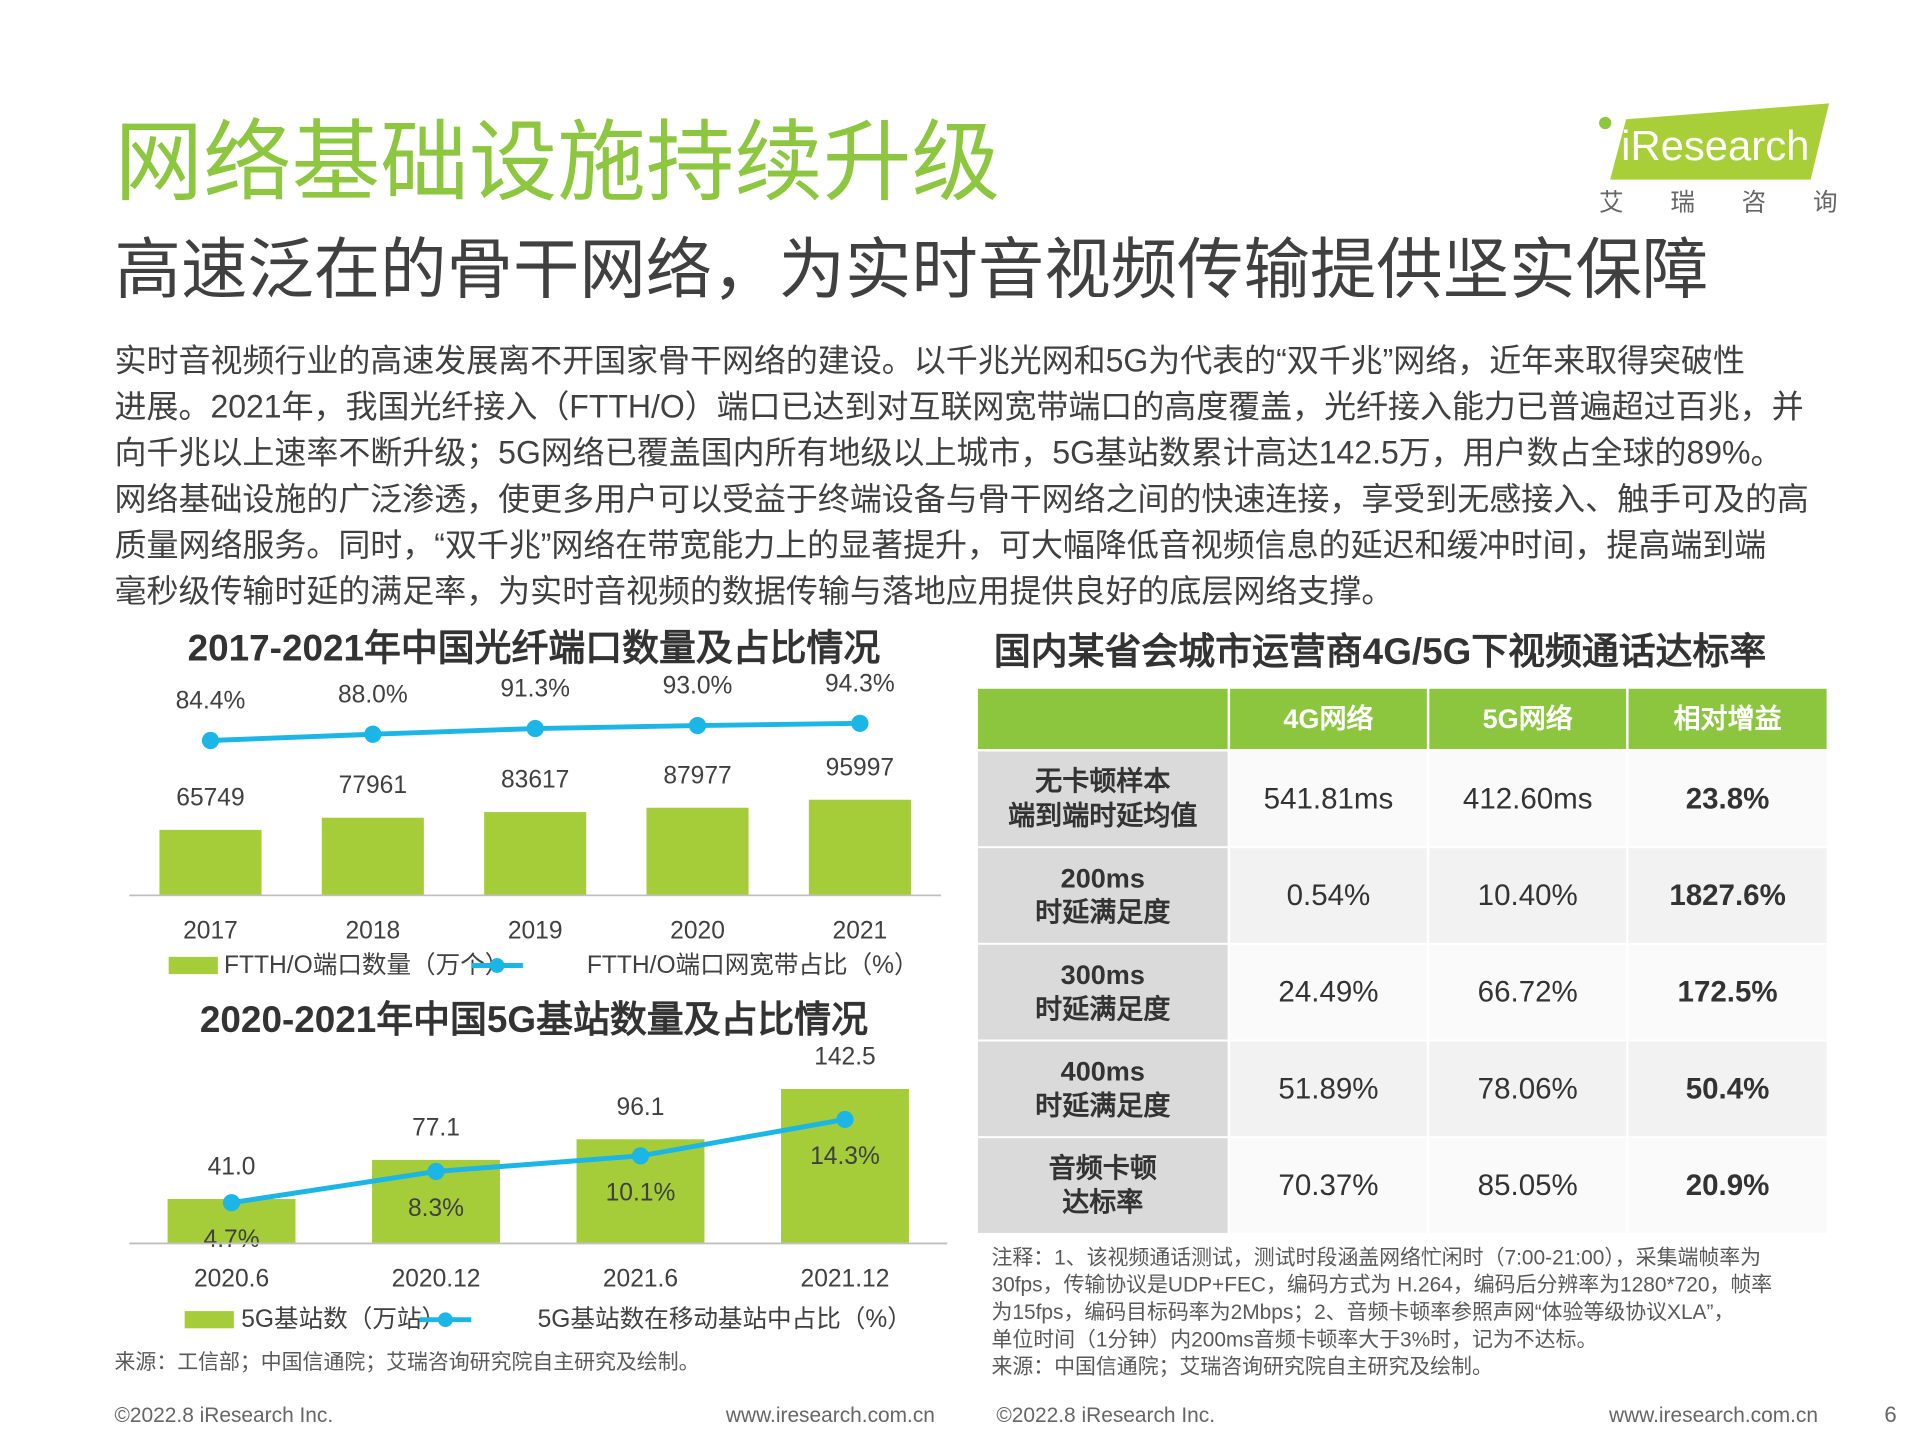 The width and height of the screenshot is (1919, 1439). What do you see at coordinates (232, 1167) in the screenshot?
I see `data-label: 41.0` at bounding box center [232, 1167].